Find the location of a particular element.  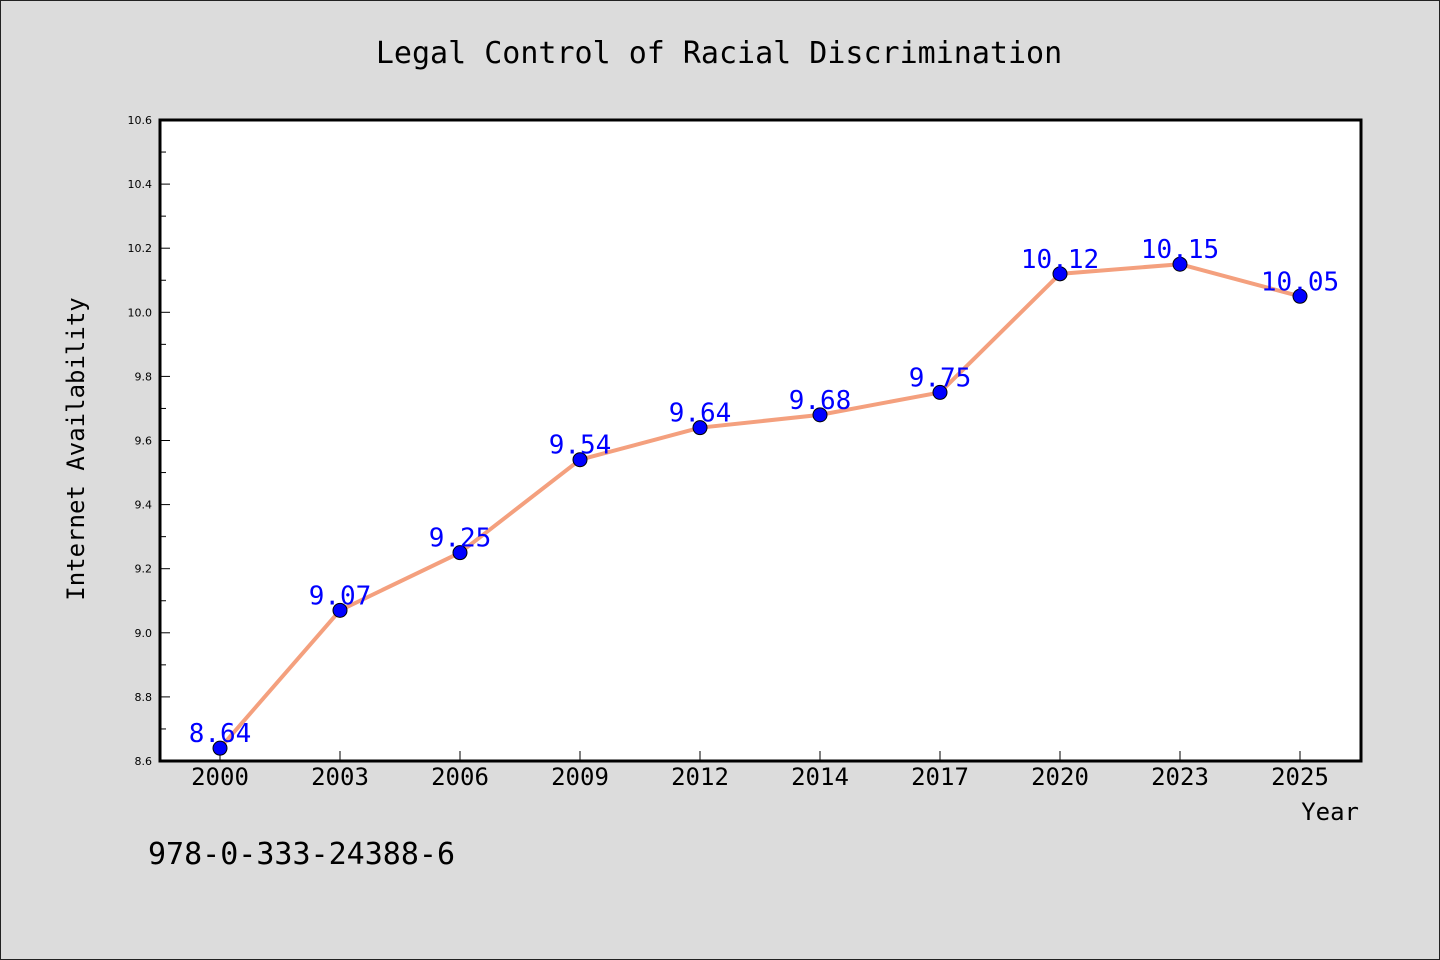

chart-title: Legal Control of Racial Discrimination is located at coordinates (719, 53).